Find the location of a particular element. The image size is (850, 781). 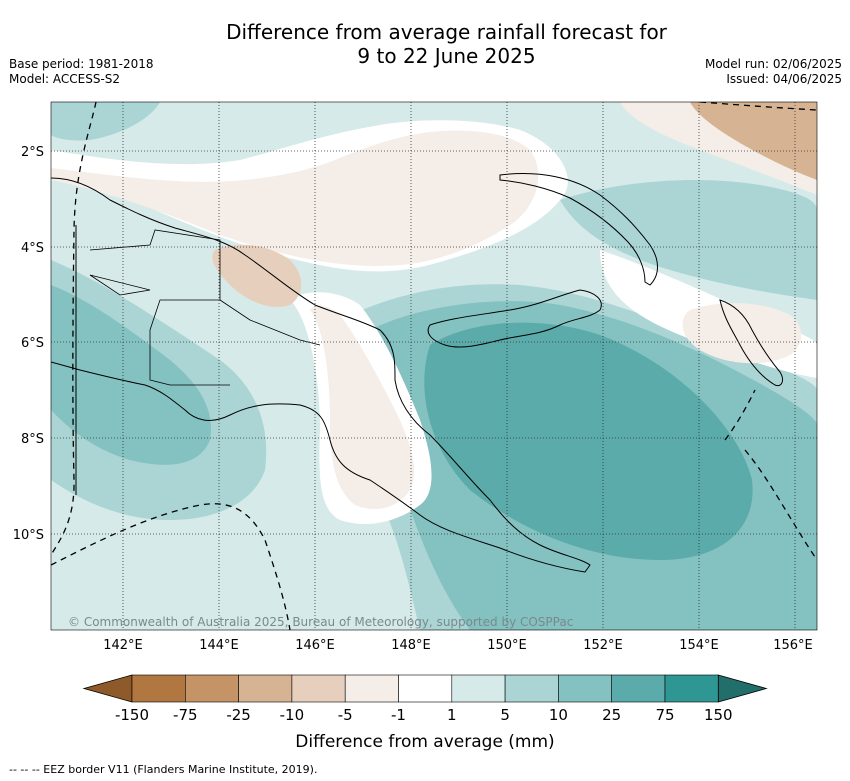

contour-5-10-northeast is located at coordinates (688, 240).